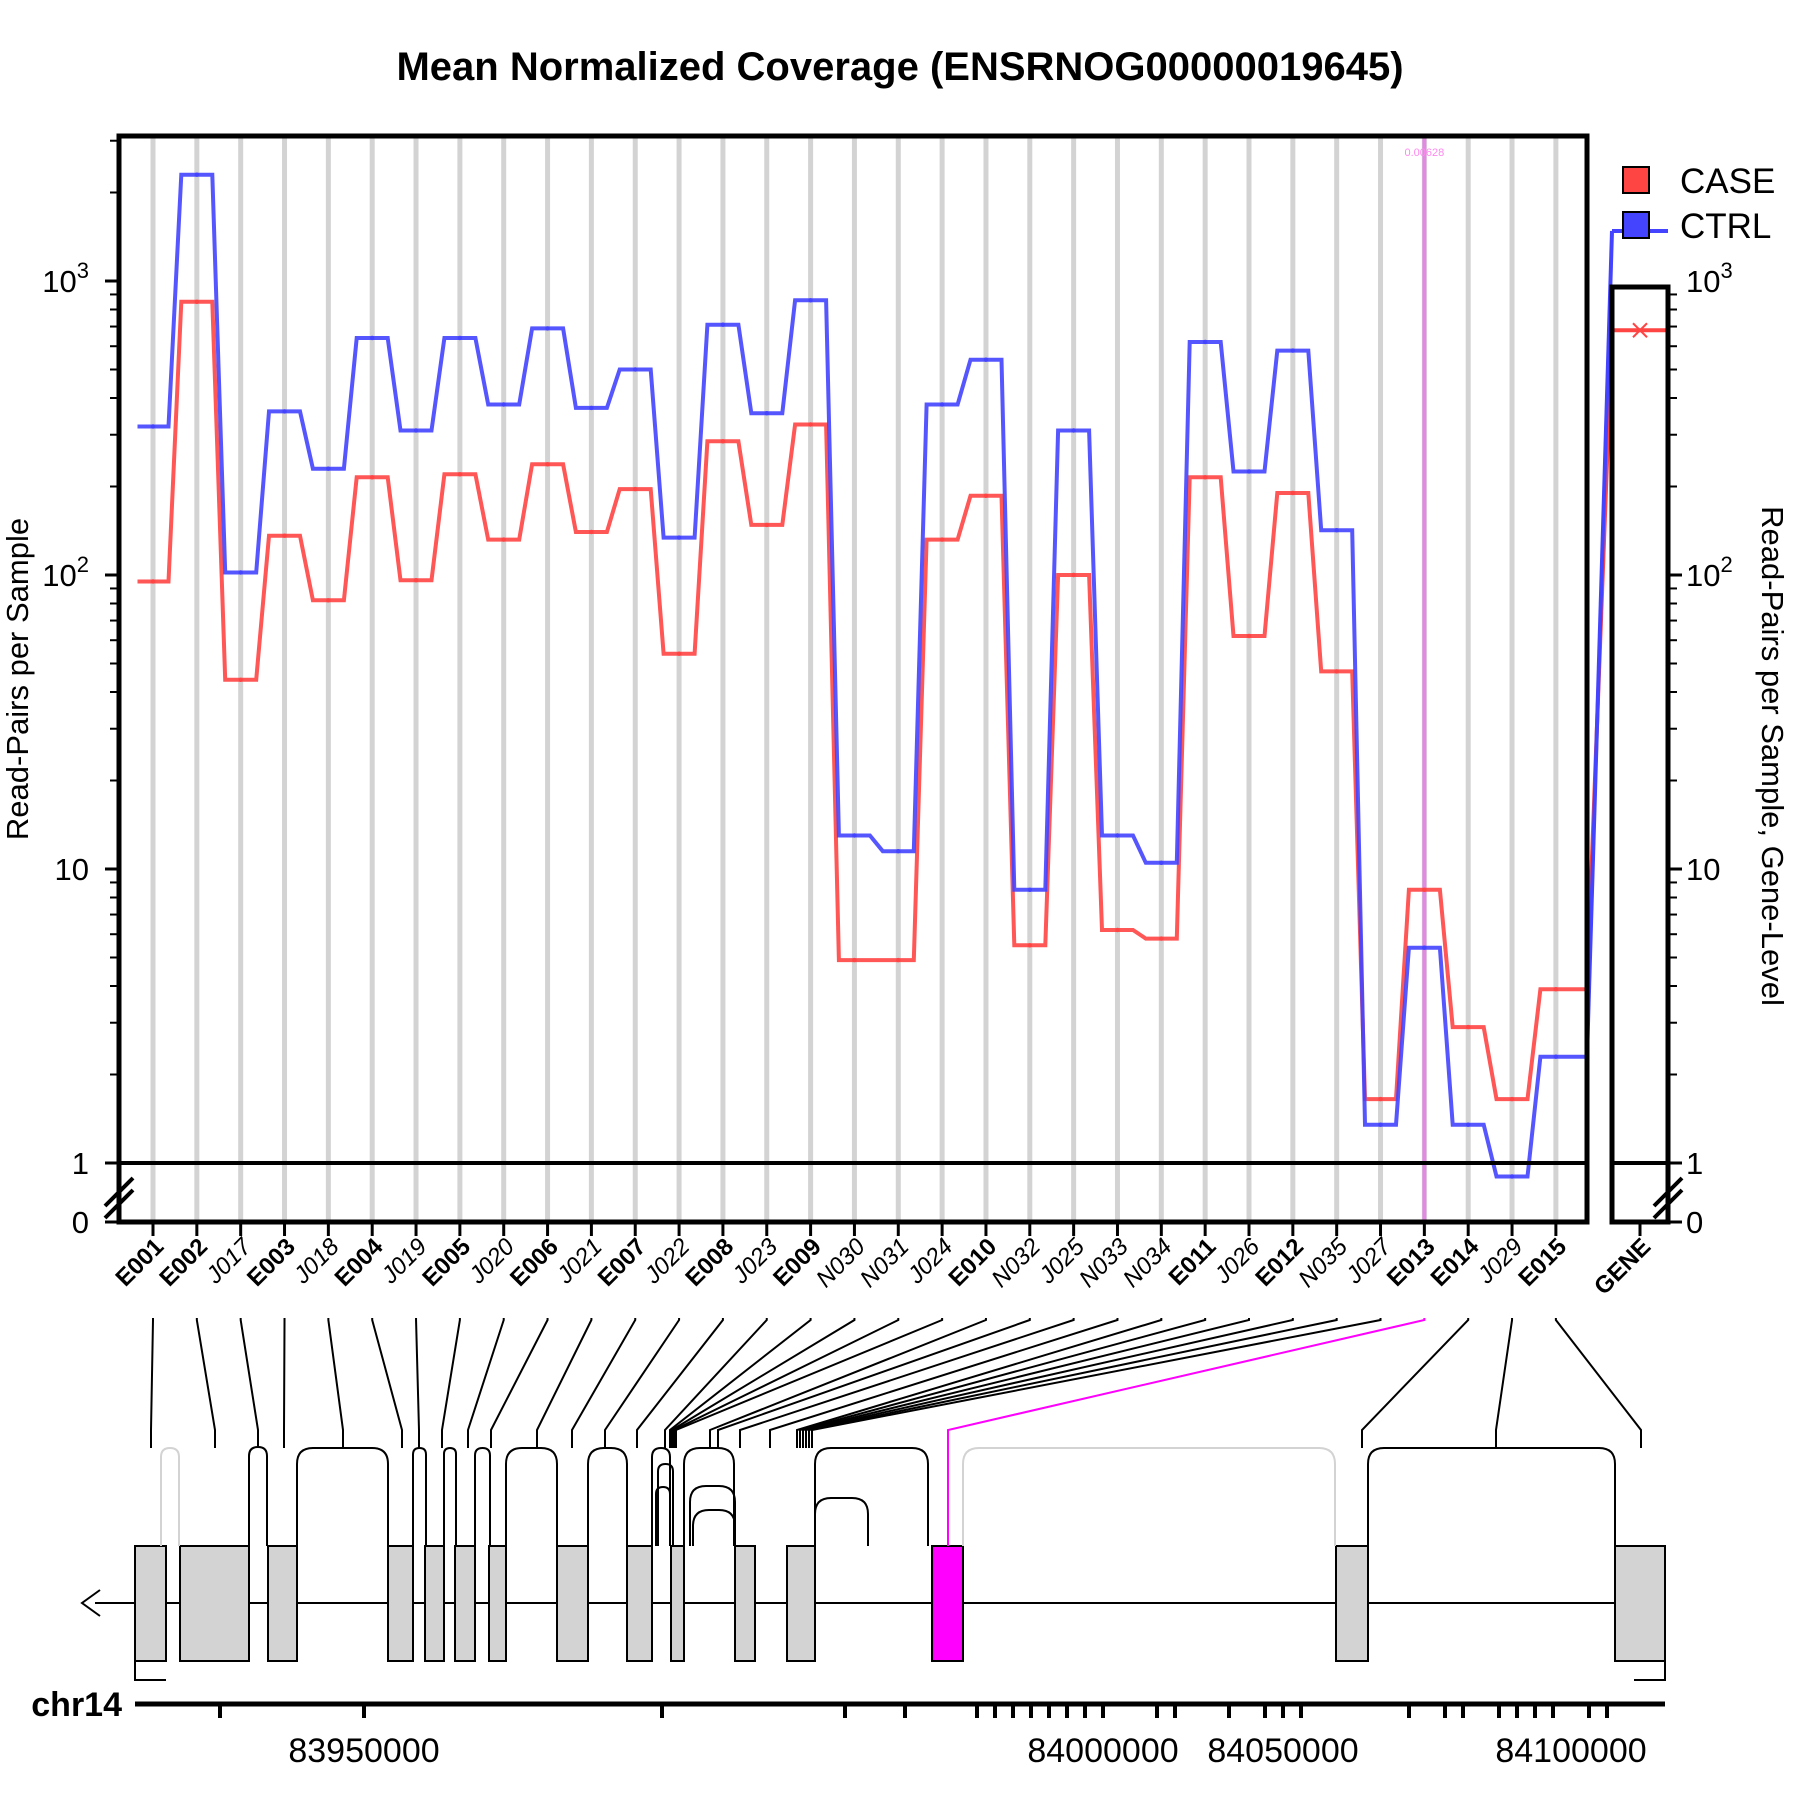 This screenshot has height=1800, width=1800. I want to click on category-label-e006: E006, so click(534, 1262).